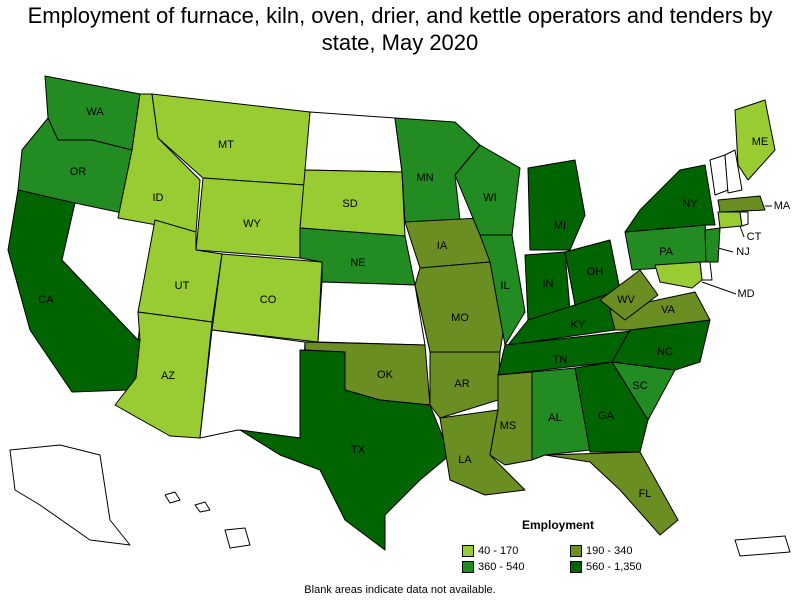 The height and width of the screenshot is (600, 800). Describe the element at coordinates (400, 590) in the screenshot. I see `footnote: Blank areas indicate data not available.` at that location.